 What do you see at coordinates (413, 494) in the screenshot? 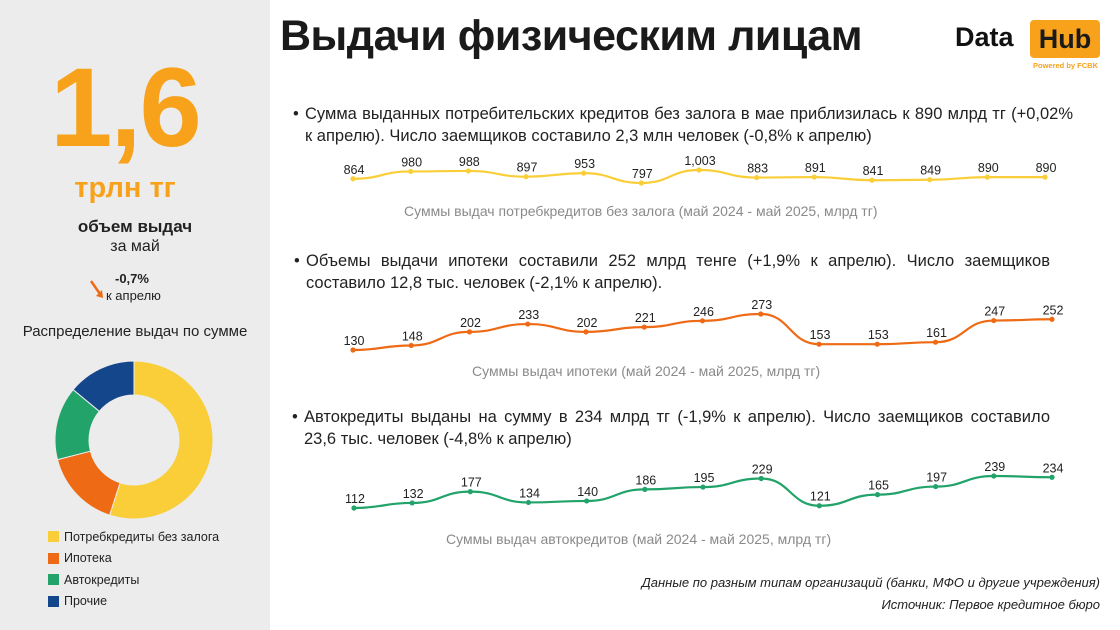
I see `auto-data-label: 132` at bounding box center [413, 494].